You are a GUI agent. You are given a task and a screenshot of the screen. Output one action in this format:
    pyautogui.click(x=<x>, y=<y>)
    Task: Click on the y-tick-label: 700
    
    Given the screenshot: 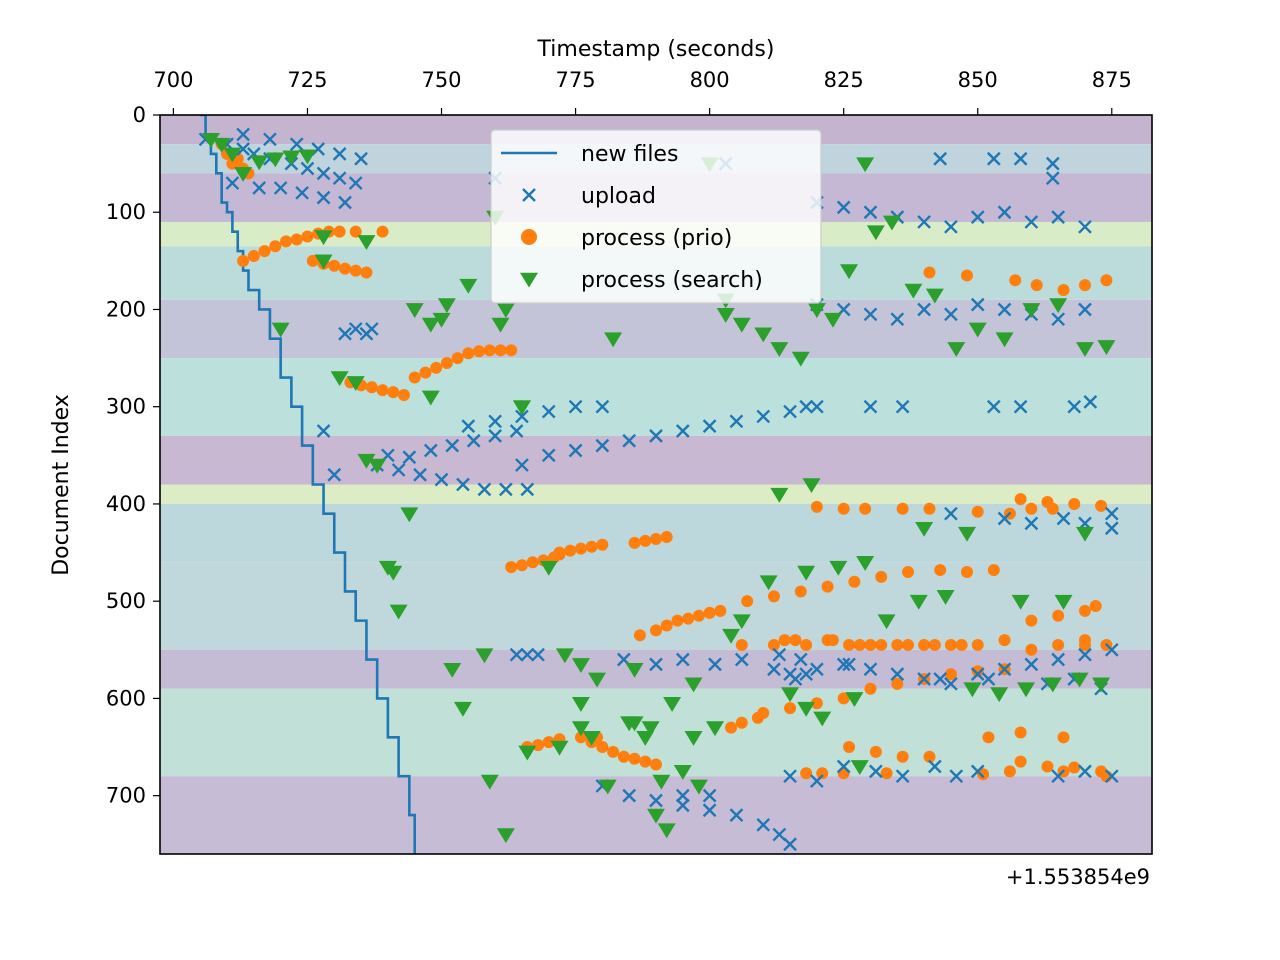 What is the action you would take?
    pyautogui.click(x=126, y=796)
    